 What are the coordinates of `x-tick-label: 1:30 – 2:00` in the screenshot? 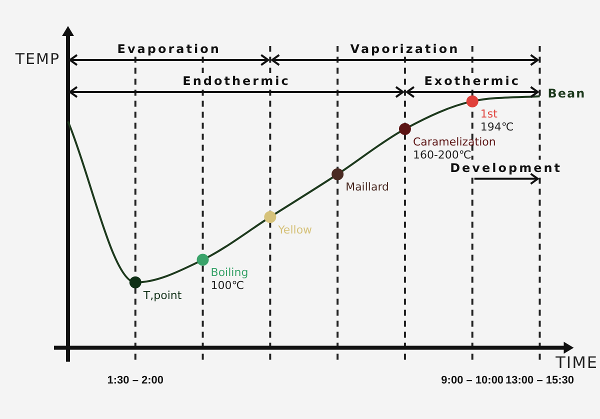 It's located at (135, 380).